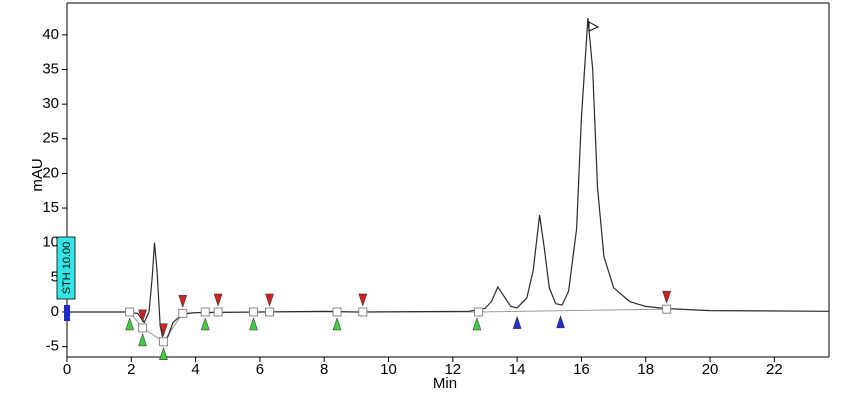  Describe the element at coordinates (55, 276) in the screenshot. I see `y-tick-label: 5` at that location.